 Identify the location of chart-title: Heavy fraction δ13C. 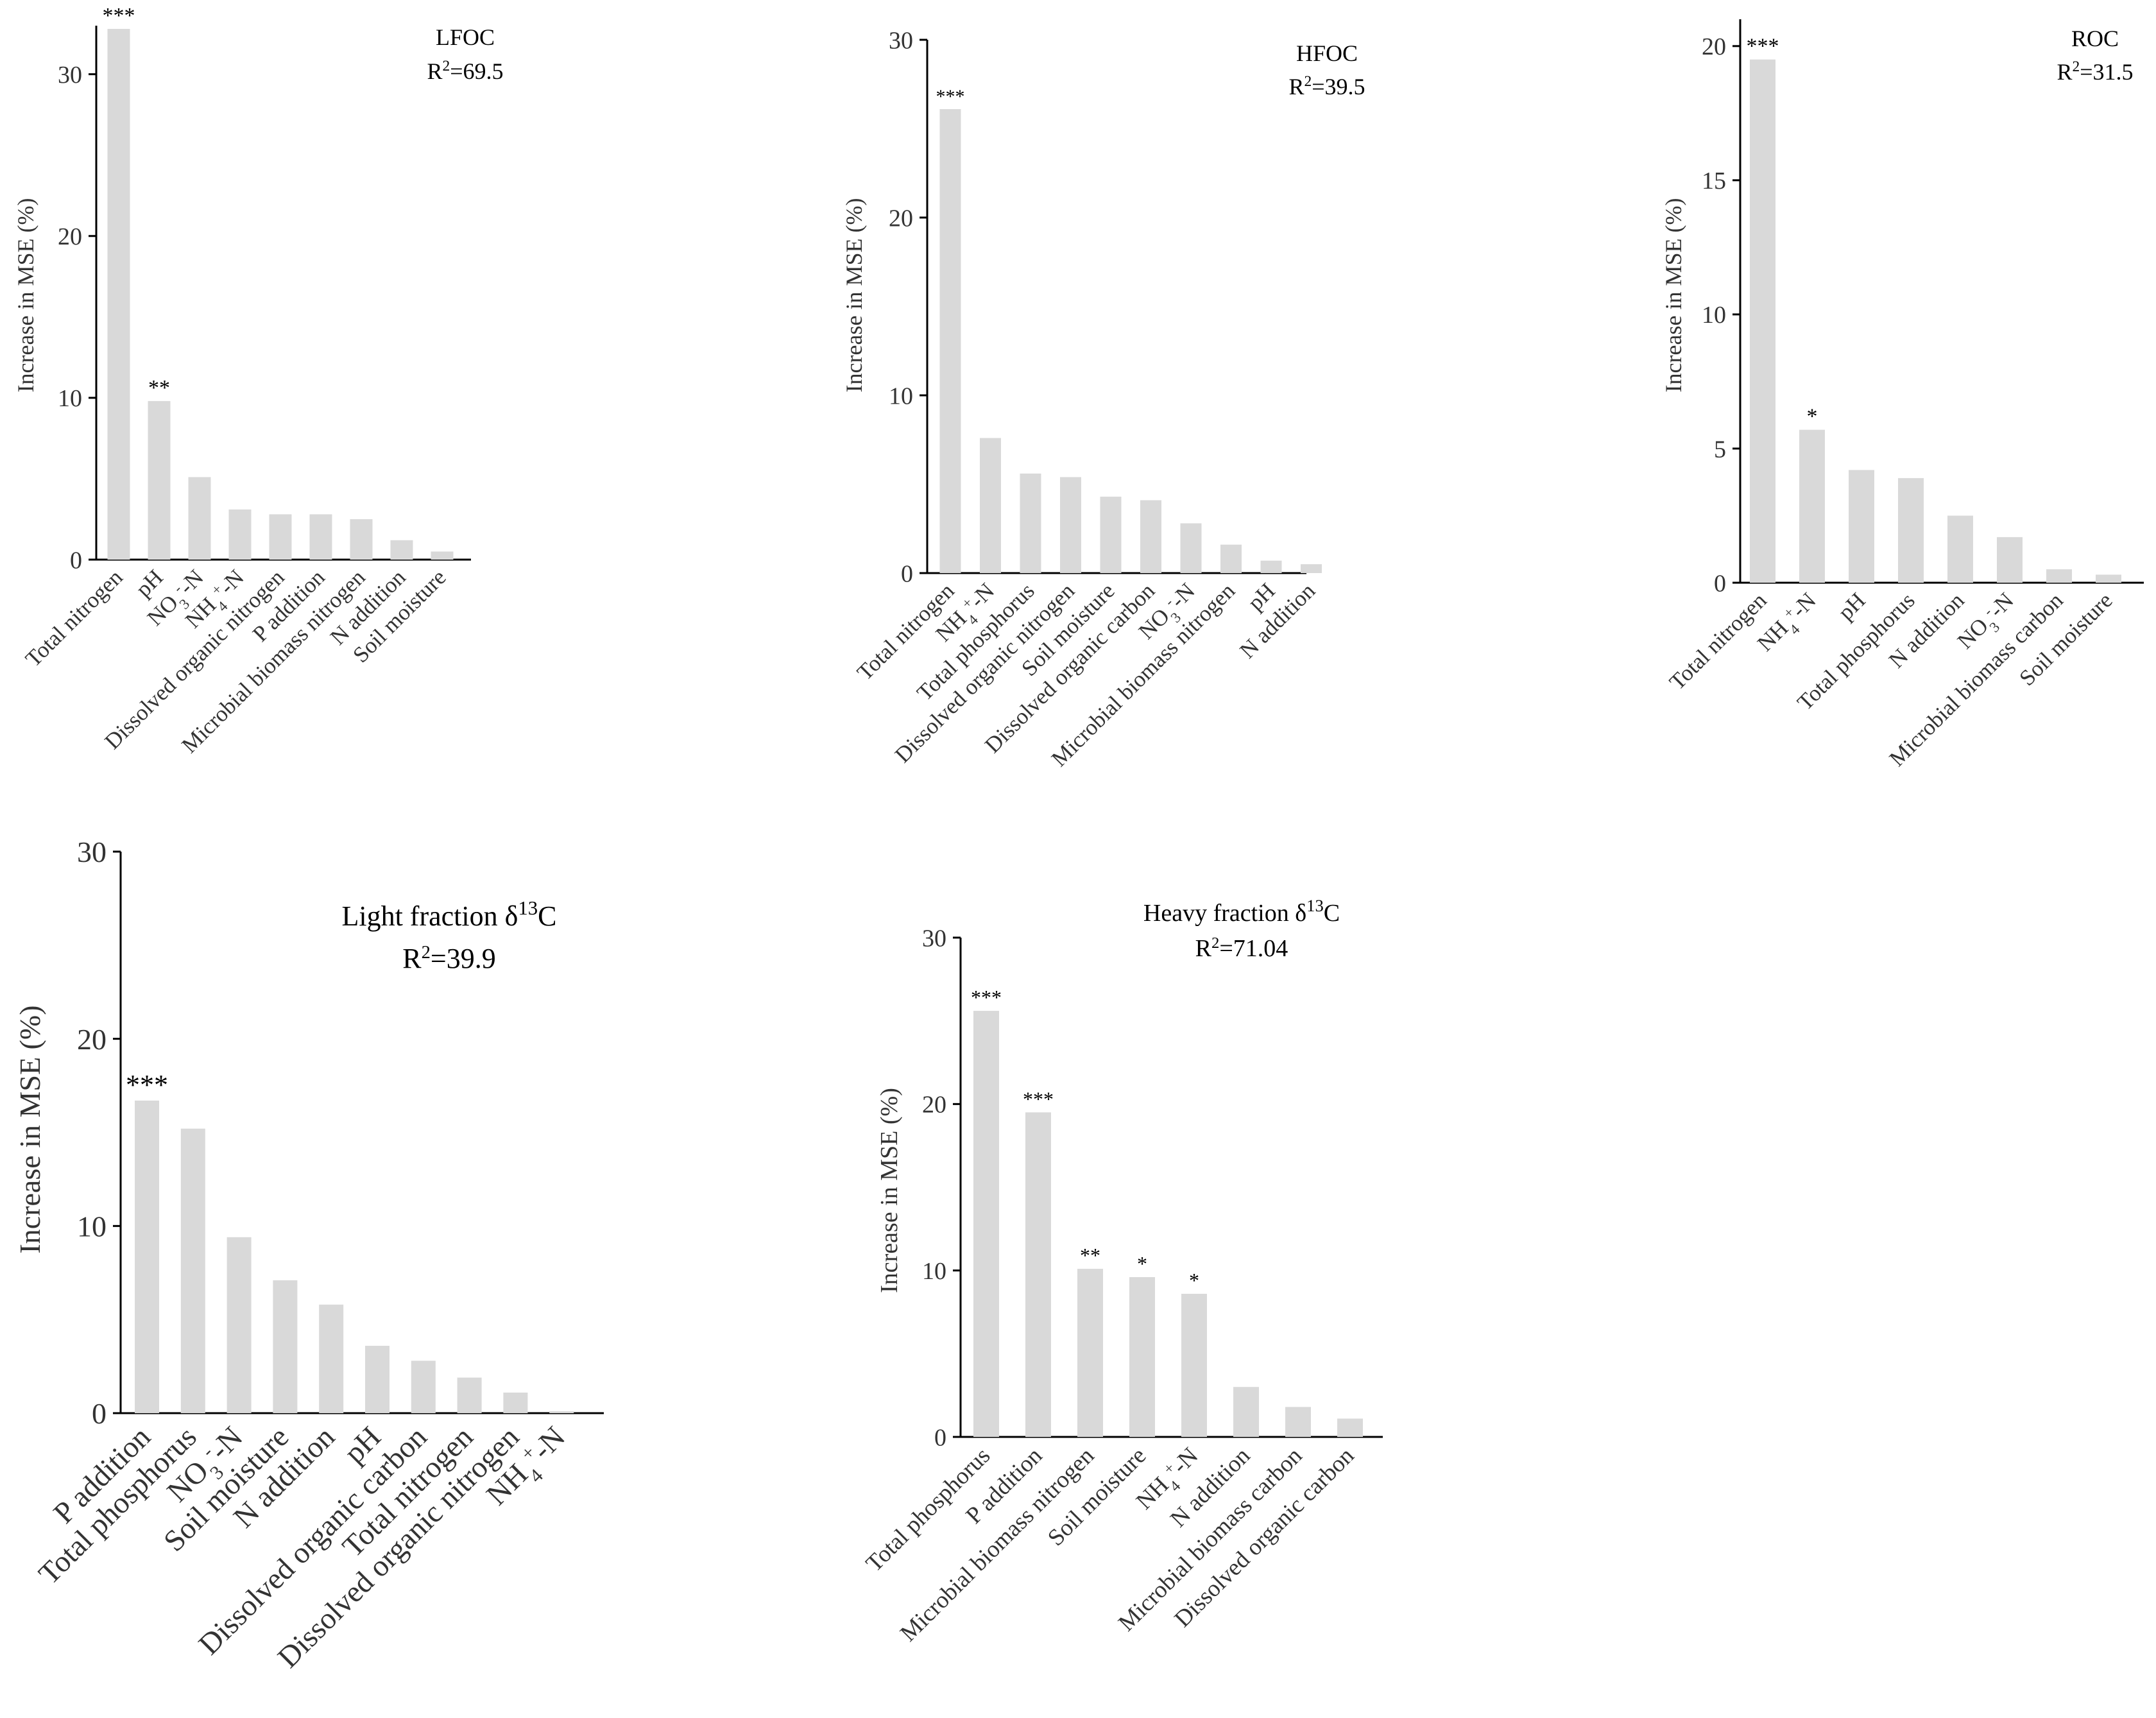
(1241, 911).